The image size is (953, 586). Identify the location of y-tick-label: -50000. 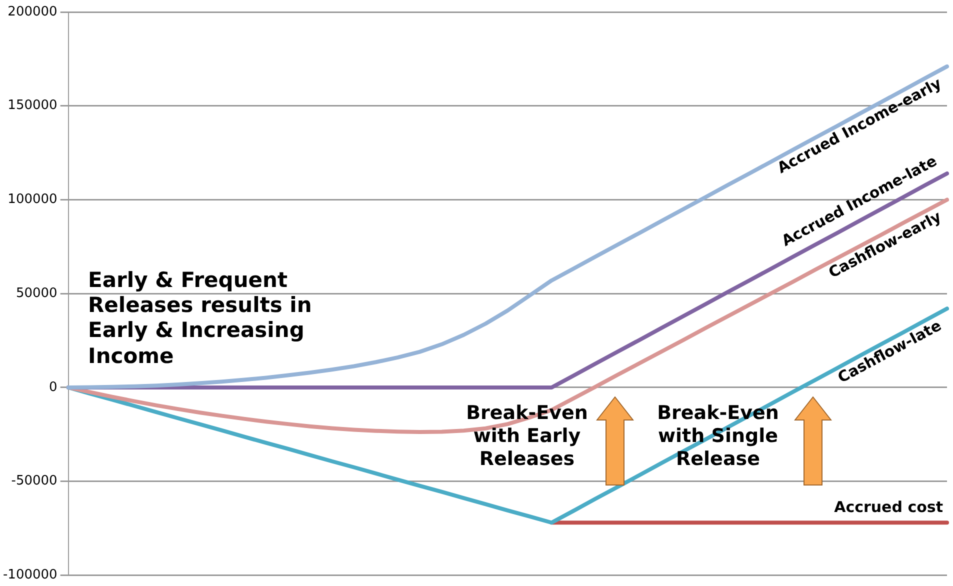
(34, 481).